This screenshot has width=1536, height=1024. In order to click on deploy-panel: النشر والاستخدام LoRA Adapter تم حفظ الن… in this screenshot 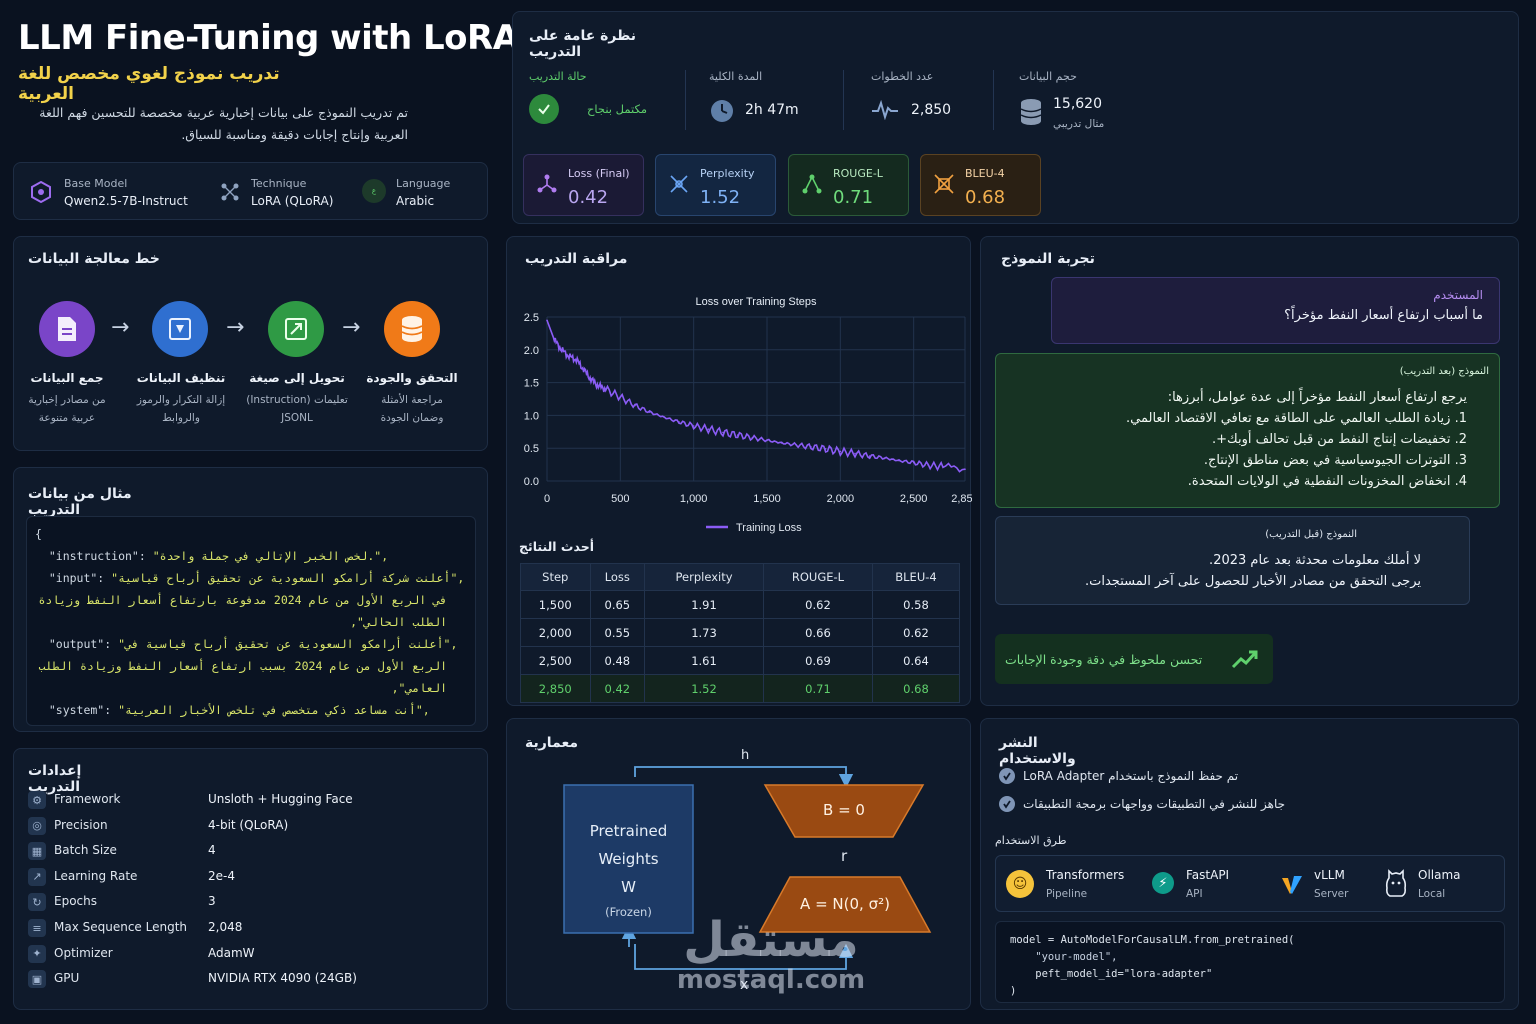, I will do `click(1249, 864)`.